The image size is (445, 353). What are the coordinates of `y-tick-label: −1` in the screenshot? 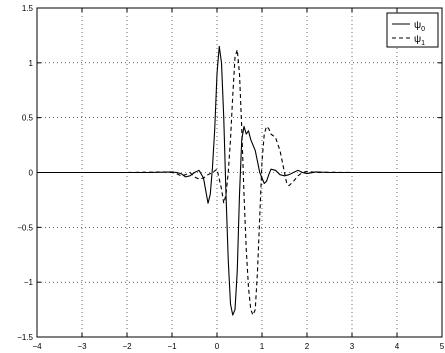 It's located at (29, 282).